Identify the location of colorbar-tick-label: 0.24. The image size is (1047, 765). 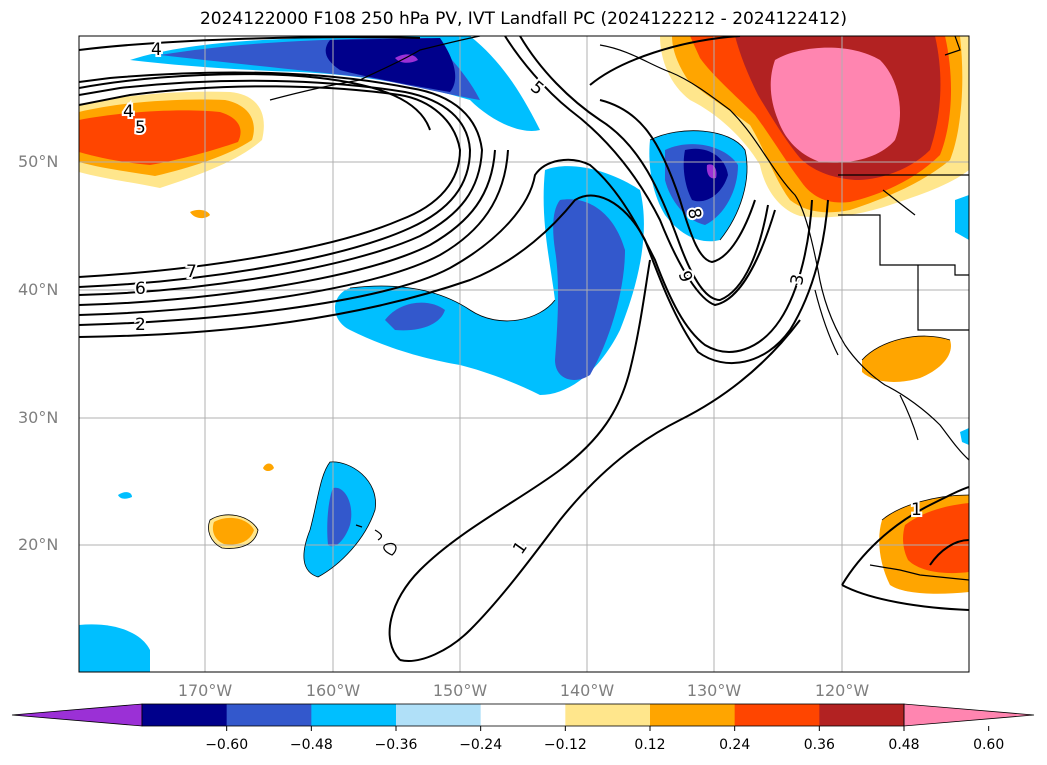
(735, 745).